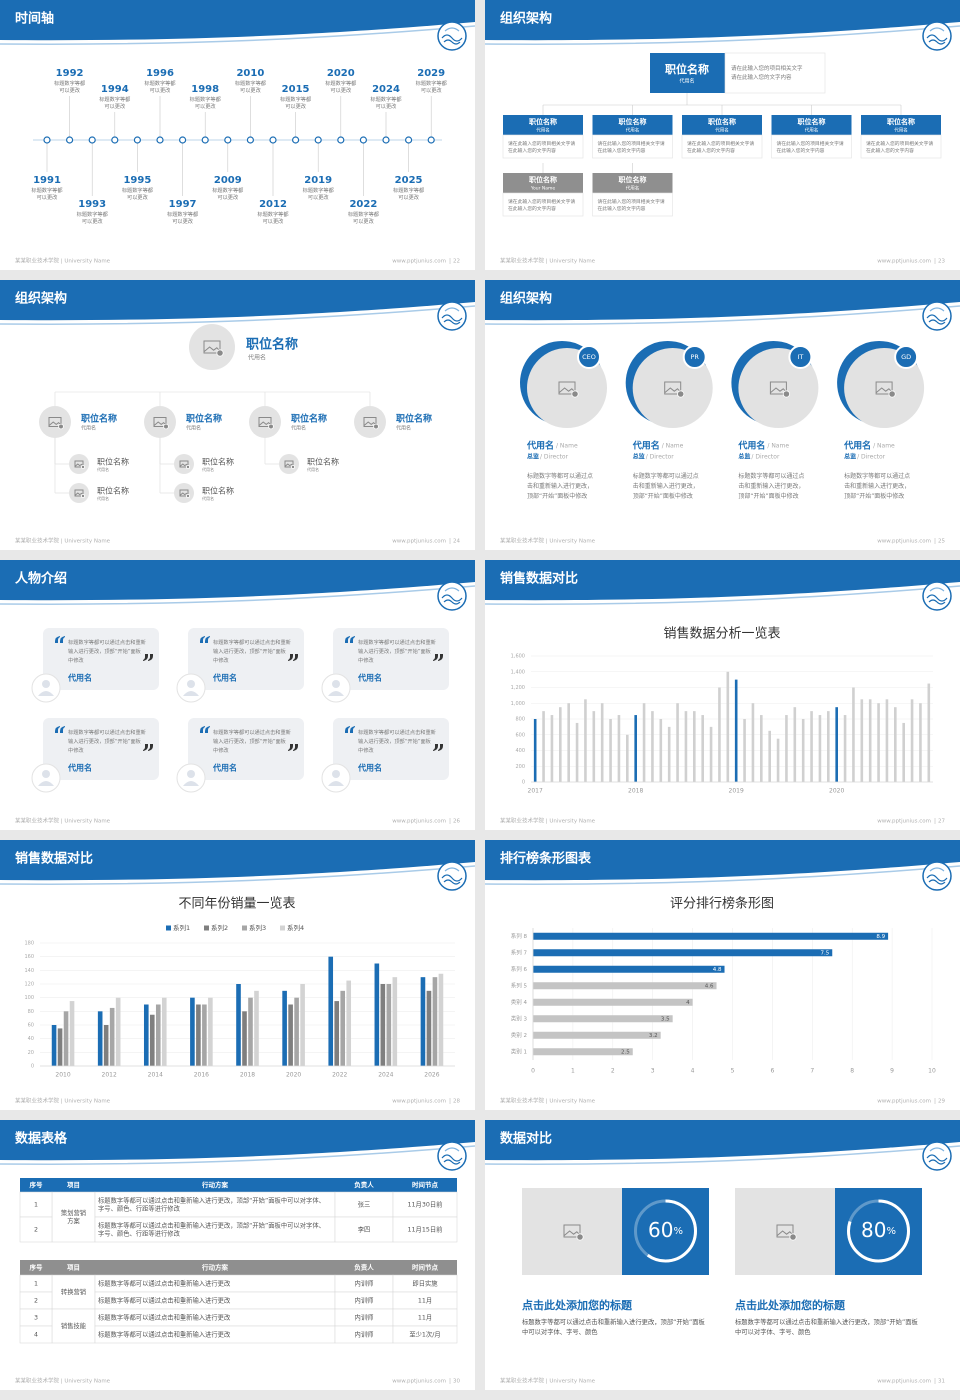  Describe the element at coordinates (688, 1003) in the screenshot. I see `value-label: 4` at that location.